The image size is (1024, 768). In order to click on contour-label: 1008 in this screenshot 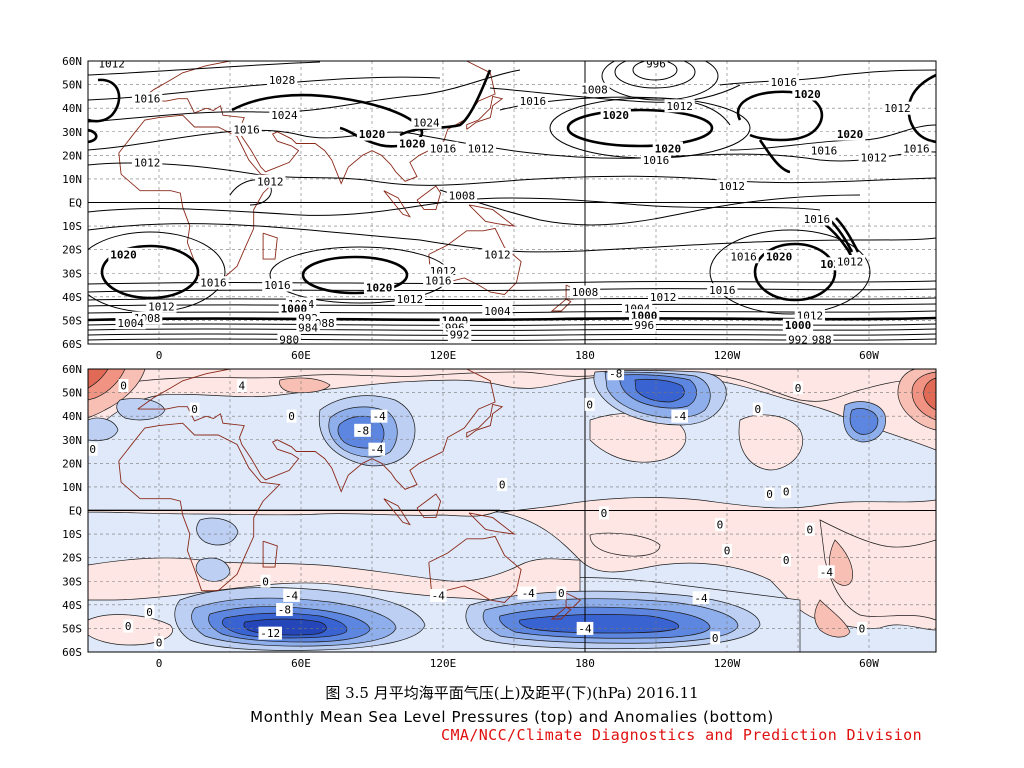, I will do `click(462, 195)`.